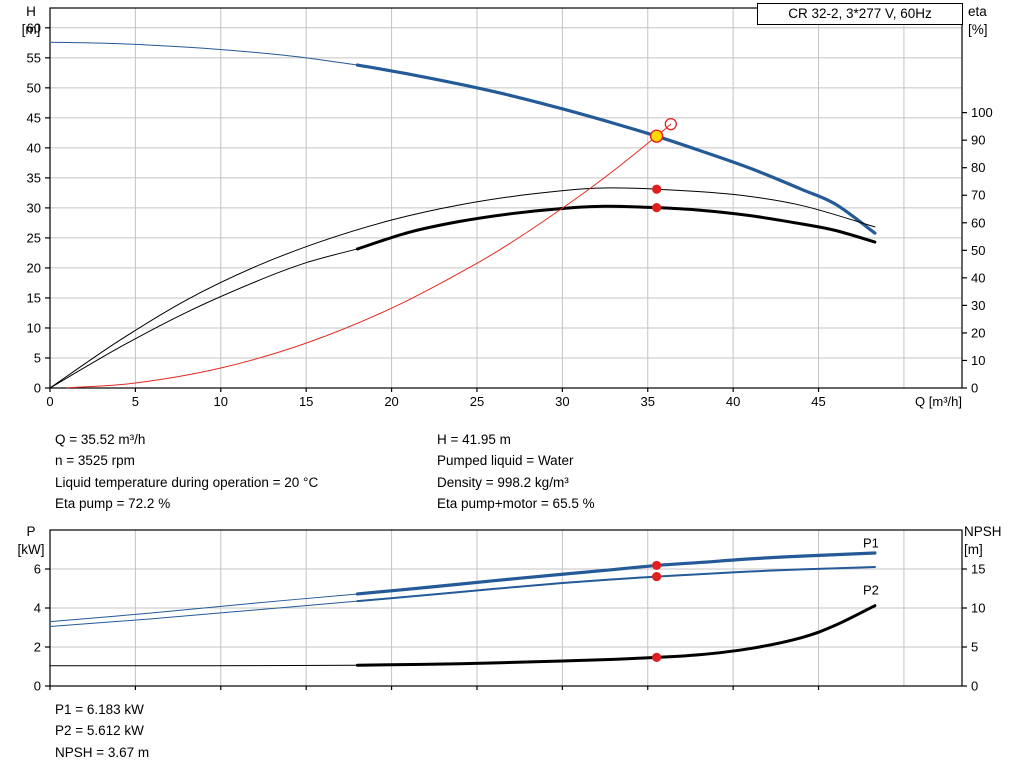 This screenshot has height=781, width=1024. Describe the element at coordinates (974, 647) in the screenshot. I see `right-tick-label: 5` at that location.